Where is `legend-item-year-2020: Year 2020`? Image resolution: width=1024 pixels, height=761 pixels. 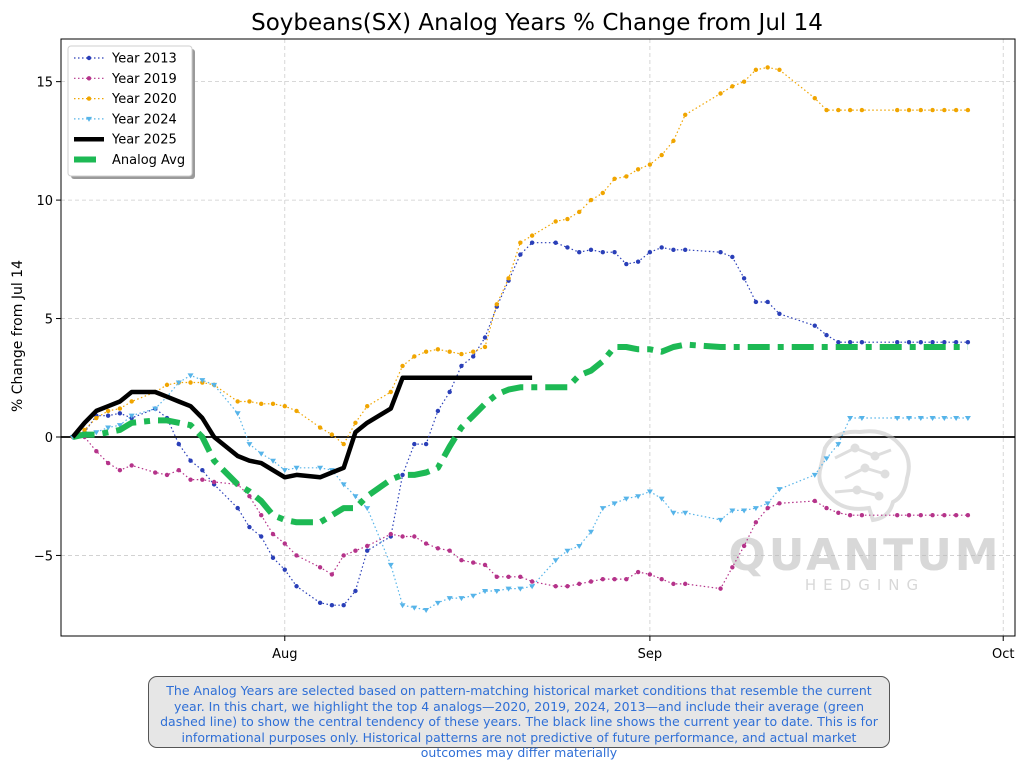
legend-item-year-2020: Year 2020 is located at coordinates (125, 99).